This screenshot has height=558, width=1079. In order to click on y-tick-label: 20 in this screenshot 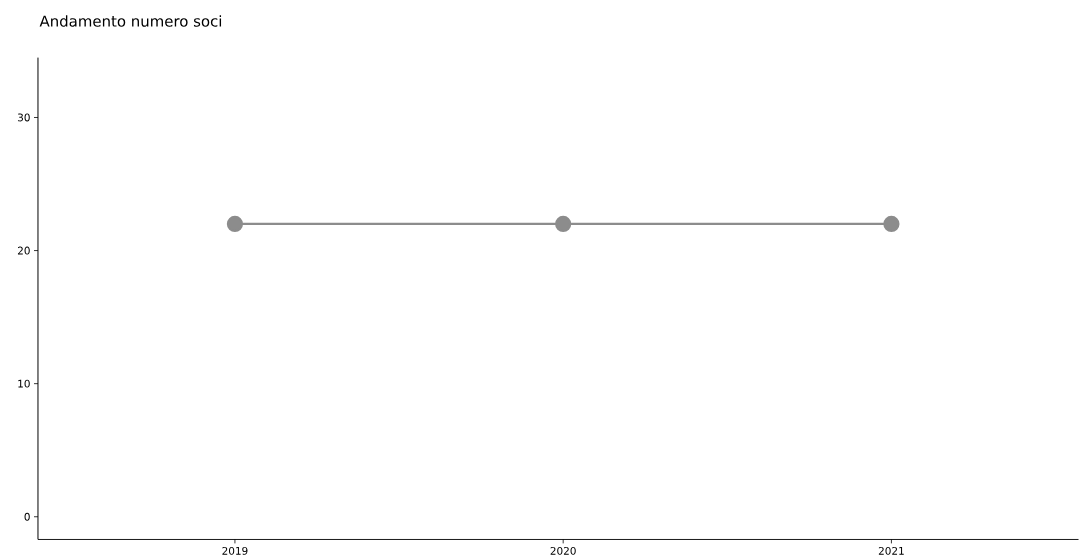, I will do `click(23, 250)`.